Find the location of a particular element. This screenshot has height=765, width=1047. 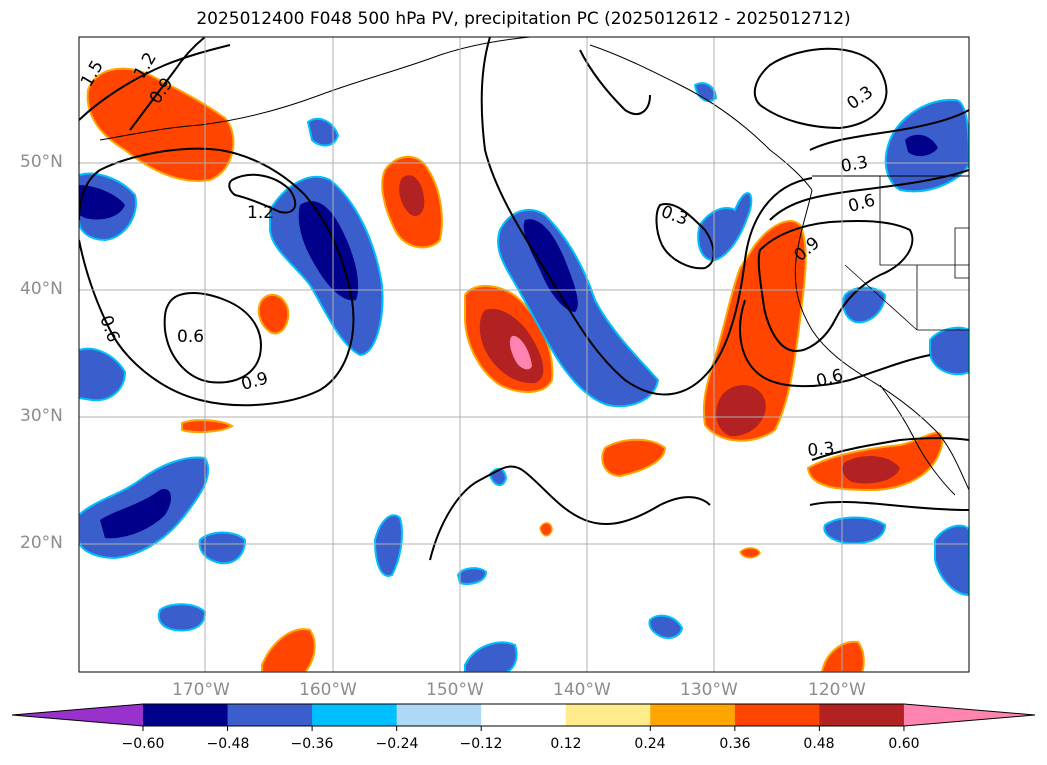

colorbar-tick-label: 0.60 is located at coordinates (904, 744).